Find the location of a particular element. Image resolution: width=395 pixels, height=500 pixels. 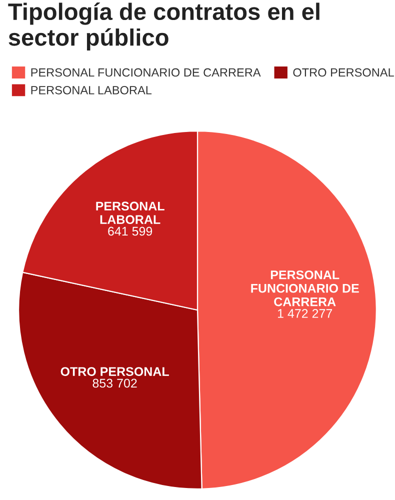

legend-label: PERSONAL LABORAL is located at coordinates (91, 90).